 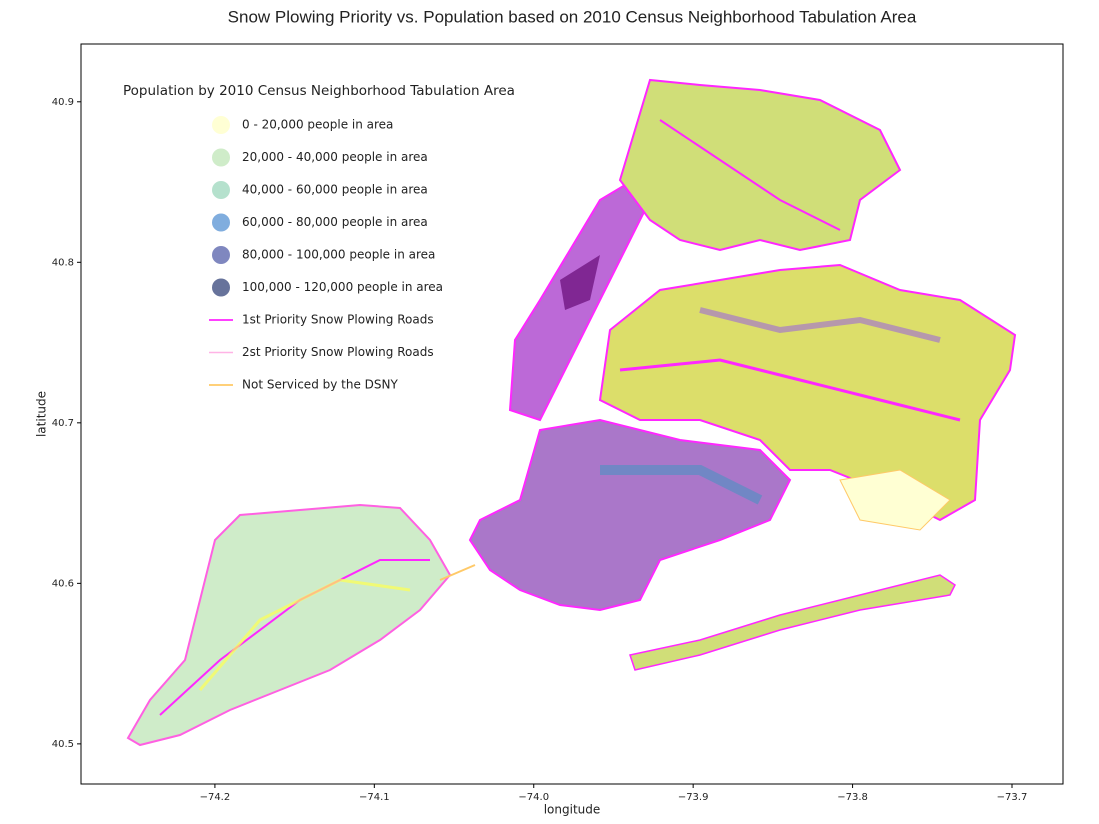 I want to click on bronx, so click(x=760, y=165).